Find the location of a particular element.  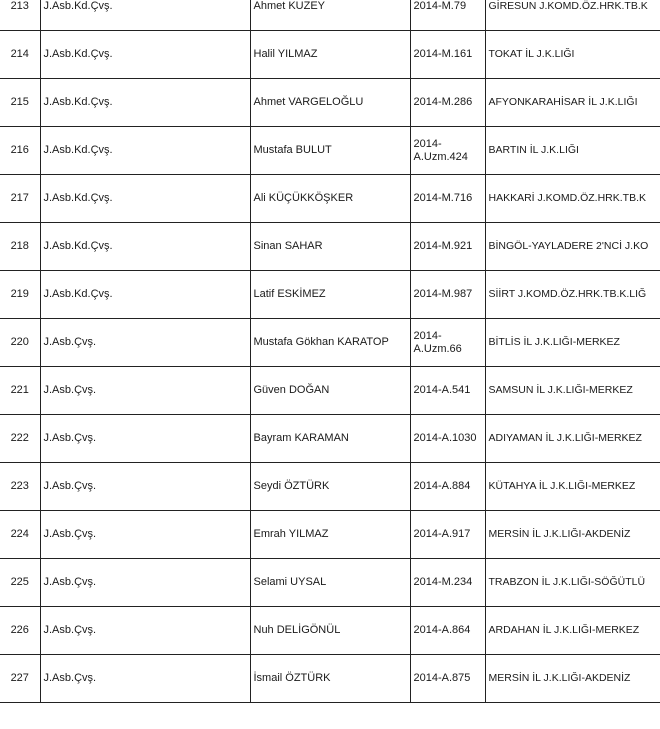

row-number: 218 is located at coordinates (20, 246).